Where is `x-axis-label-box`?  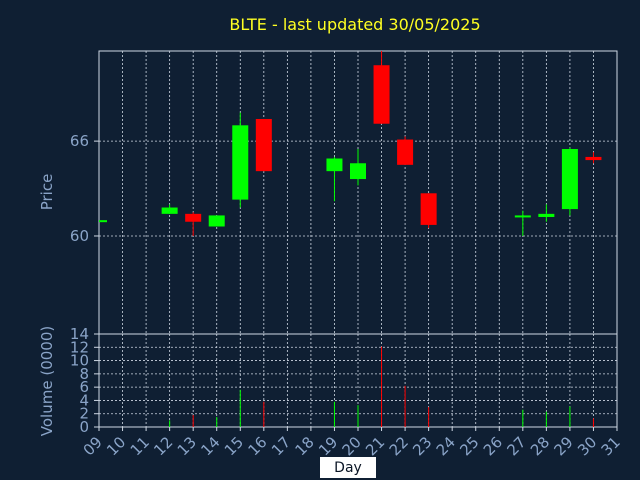 x-axis-label-box is located at coordinates (348, 467).